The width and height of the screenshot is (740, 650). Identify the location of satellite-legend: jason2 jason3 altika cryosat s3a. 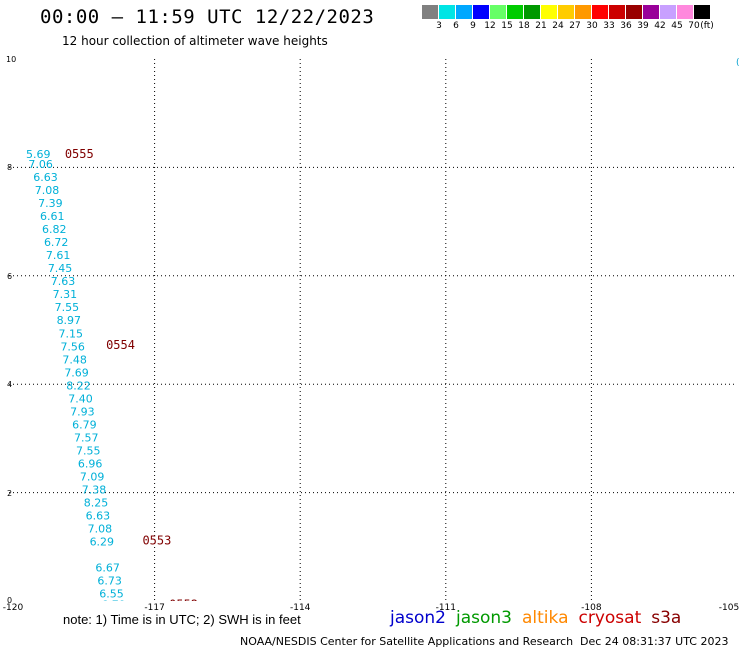
(540, 618).